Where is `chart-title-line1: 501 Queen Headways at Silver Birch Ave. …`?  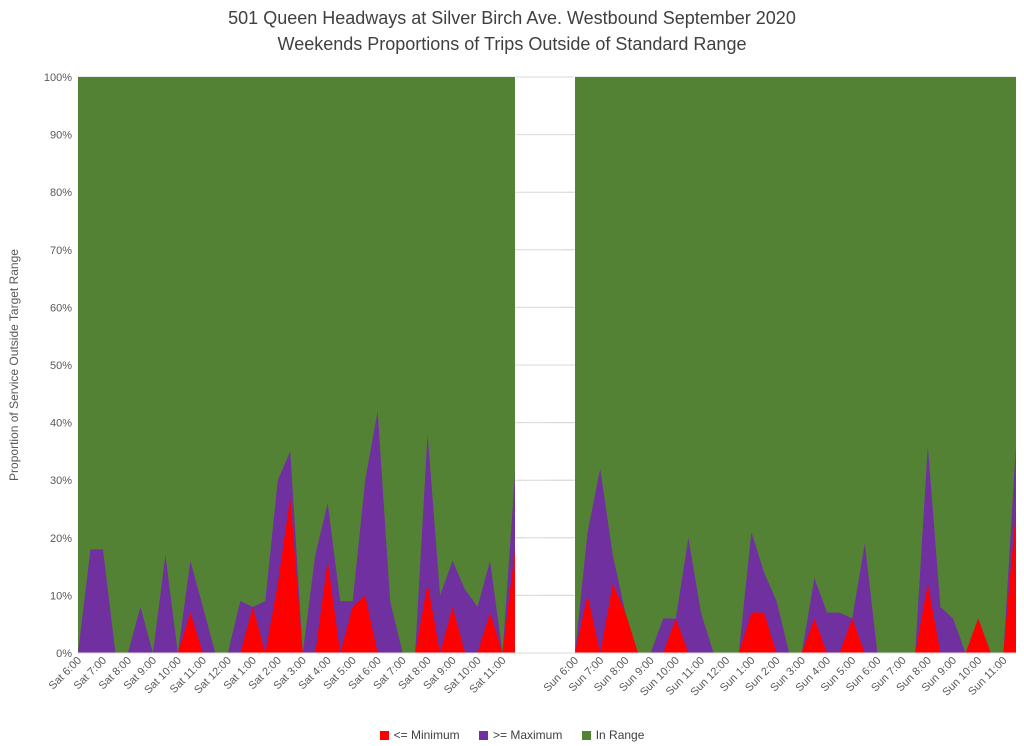
chart-title-line1: 501 Queen Headways at Silver Birch Ave. … is located at coordinates (512, 18).